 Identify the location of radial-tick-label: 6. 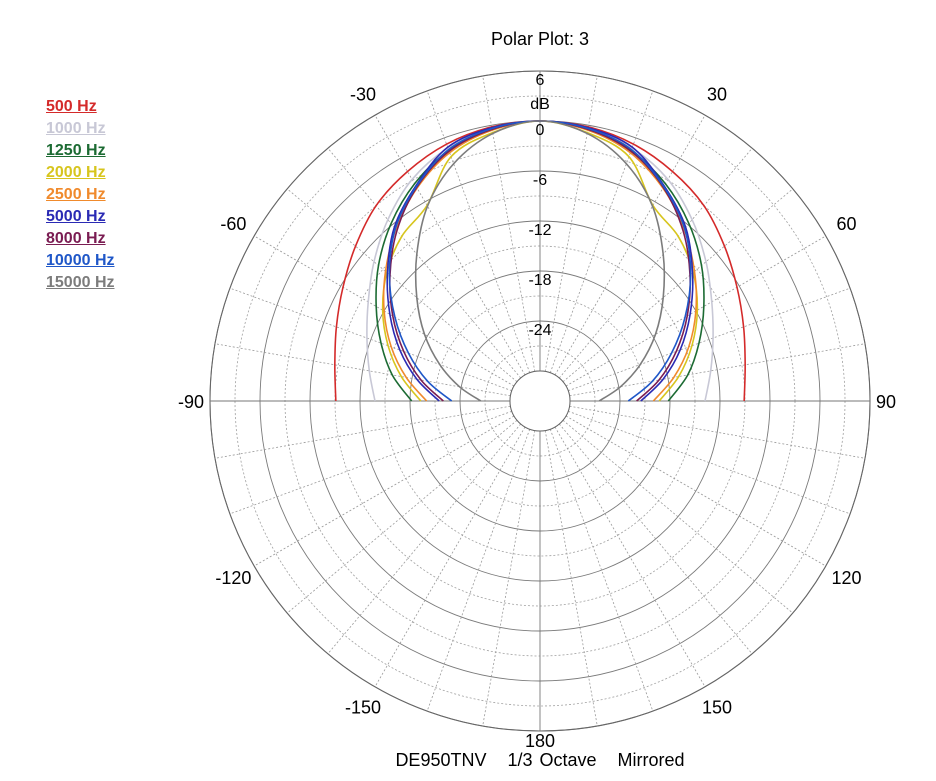
(540, 80).